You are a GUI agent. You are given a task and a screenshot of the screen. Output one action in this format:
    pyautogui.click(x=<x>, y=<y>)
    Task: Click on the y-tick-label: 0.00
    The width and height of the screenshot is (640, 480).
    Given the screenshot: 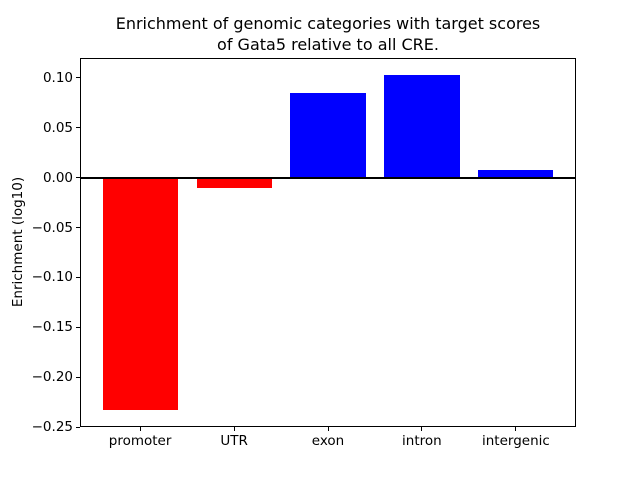 What is the action you would take?
    pyautogui.click(x=57, y=177)
    